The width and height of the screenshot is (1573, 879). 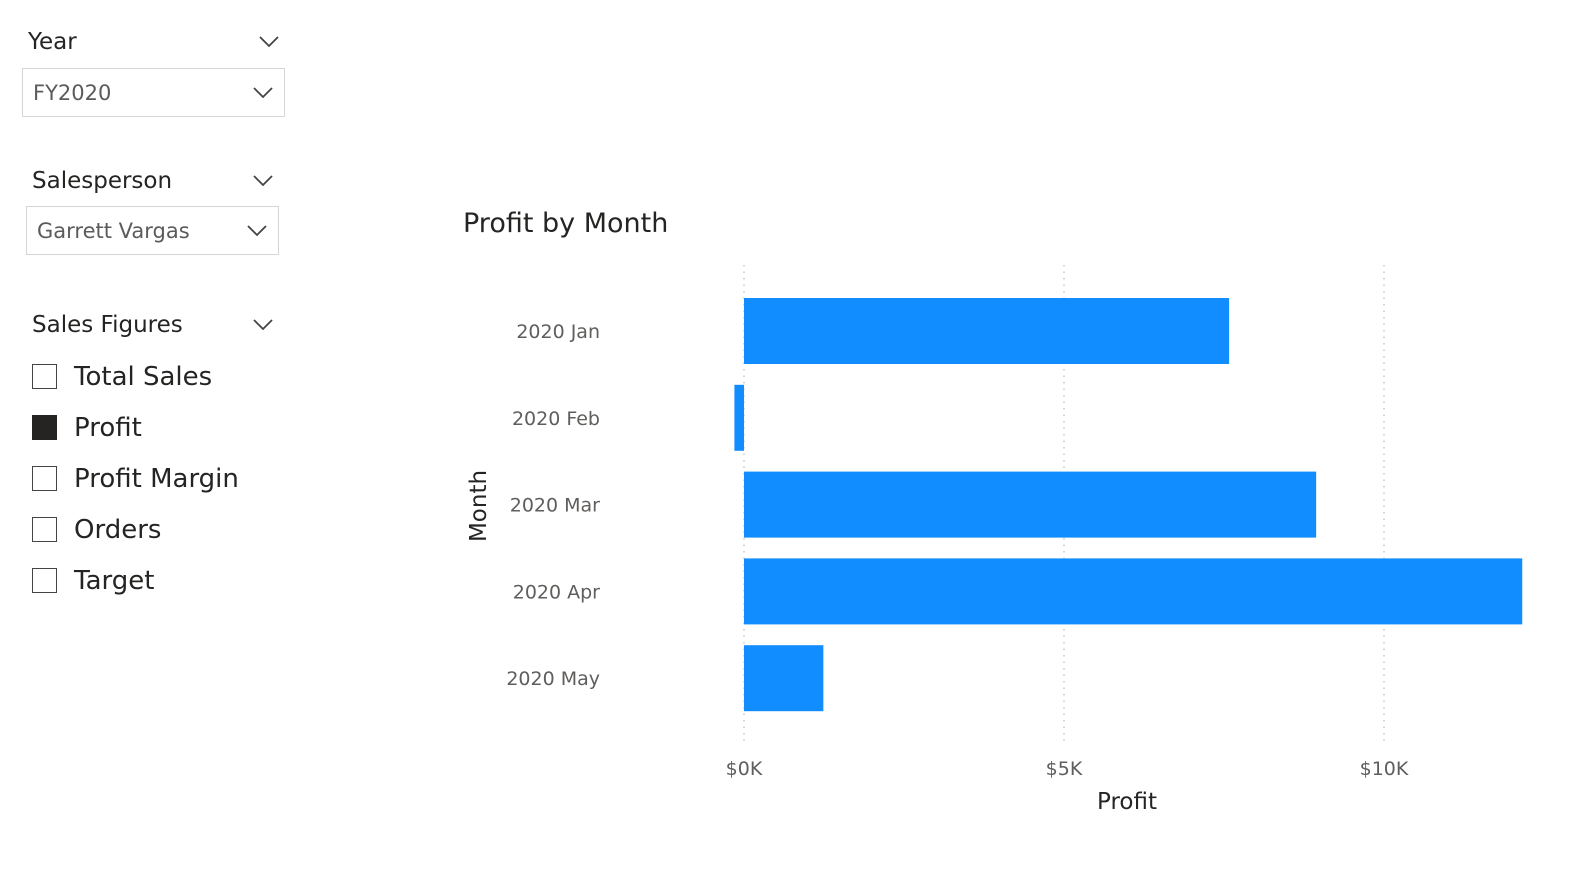 What do you see at coordinates (1127, 802) in the screenshot?
I see `x-axis-title: Profit` at bounding box center [1127, 802].